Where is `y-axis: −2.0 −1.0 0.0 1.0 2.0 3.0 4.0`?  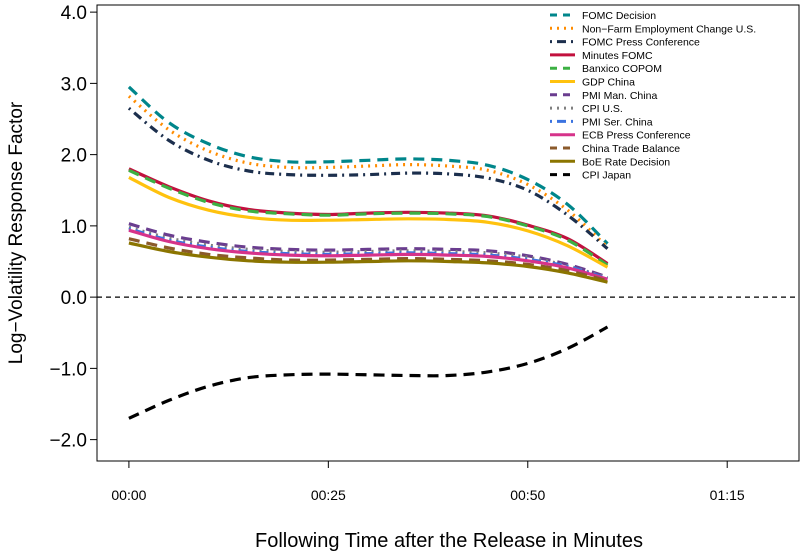
y-axis: −2.0 −1.0 0.0 1.0 2.0 3.0 4.0 is located at coordinates (73, 227).